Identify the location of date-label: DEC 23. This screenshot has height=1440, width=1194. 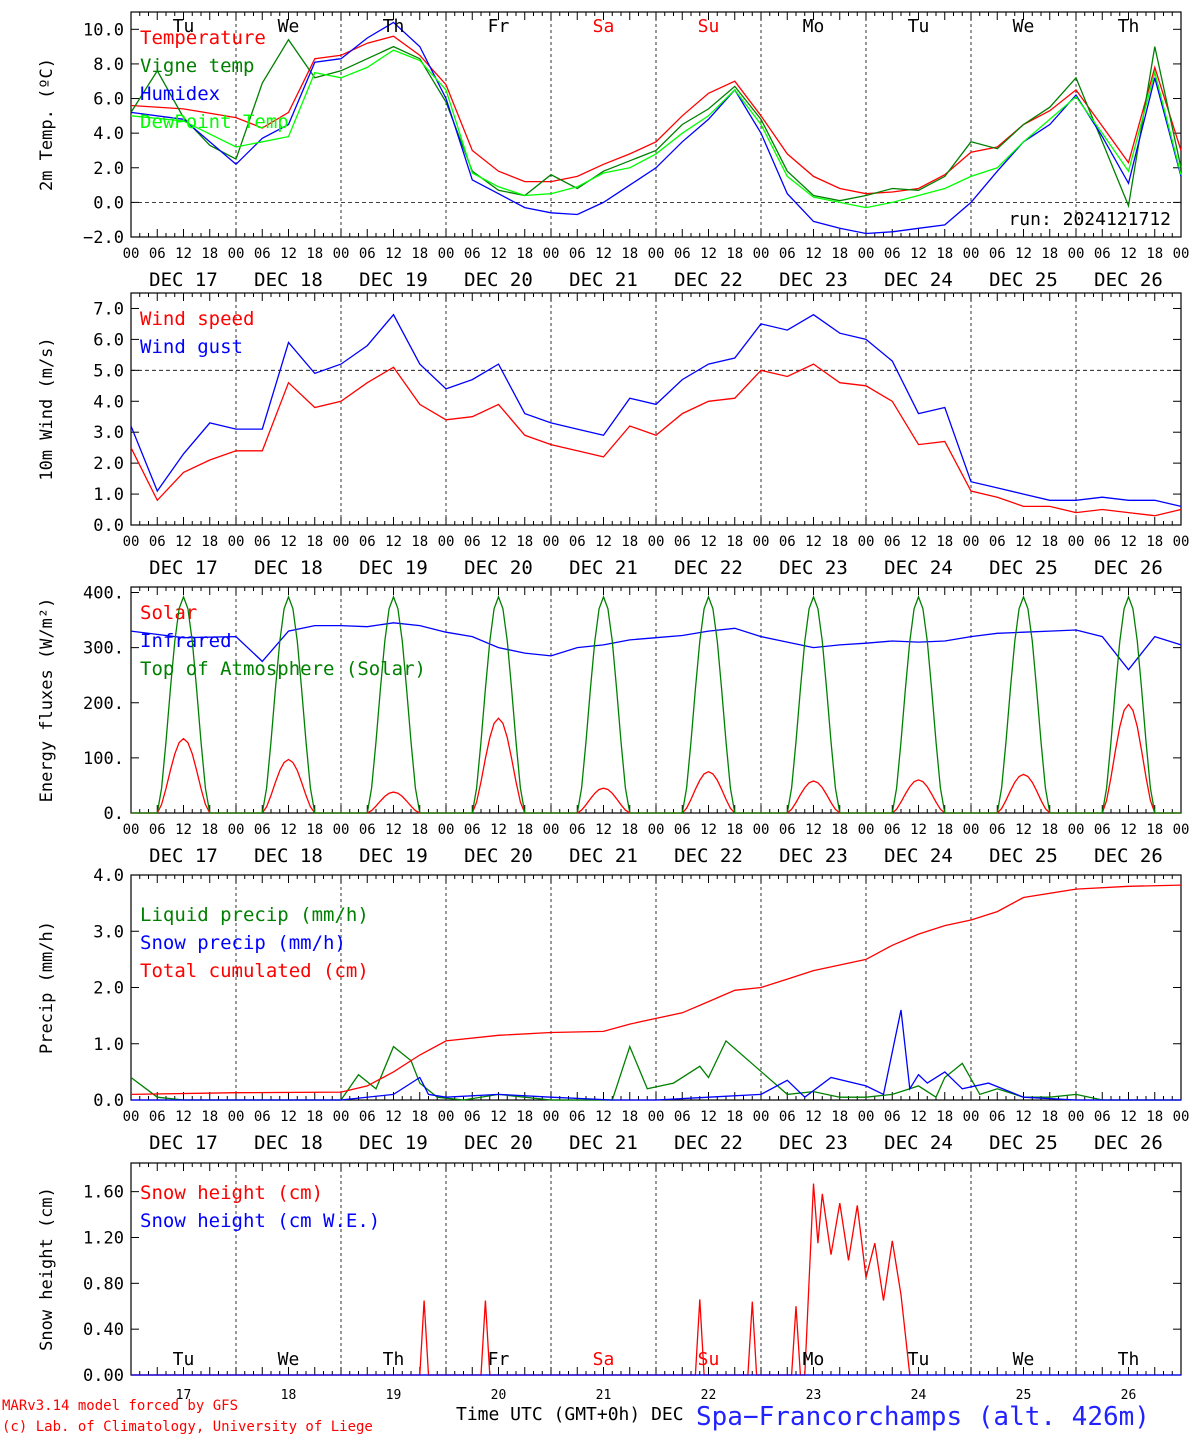
(813, 280).